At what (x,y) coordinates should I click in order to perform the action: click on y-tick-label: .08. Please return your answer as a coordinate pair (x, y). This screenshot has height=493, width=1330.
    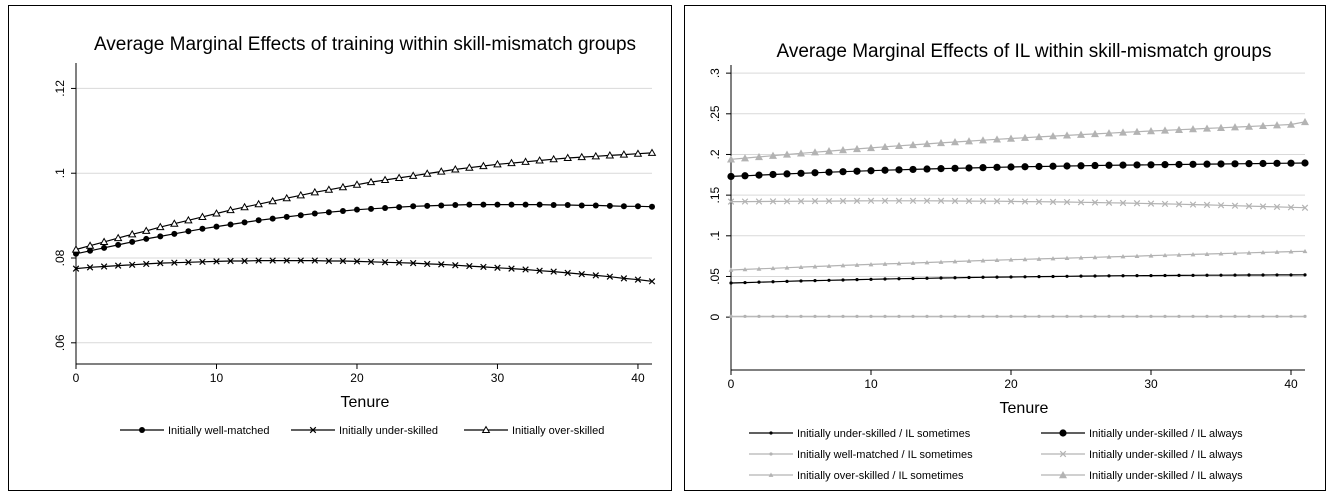
    Looking at the image, I should click on (60, 257).